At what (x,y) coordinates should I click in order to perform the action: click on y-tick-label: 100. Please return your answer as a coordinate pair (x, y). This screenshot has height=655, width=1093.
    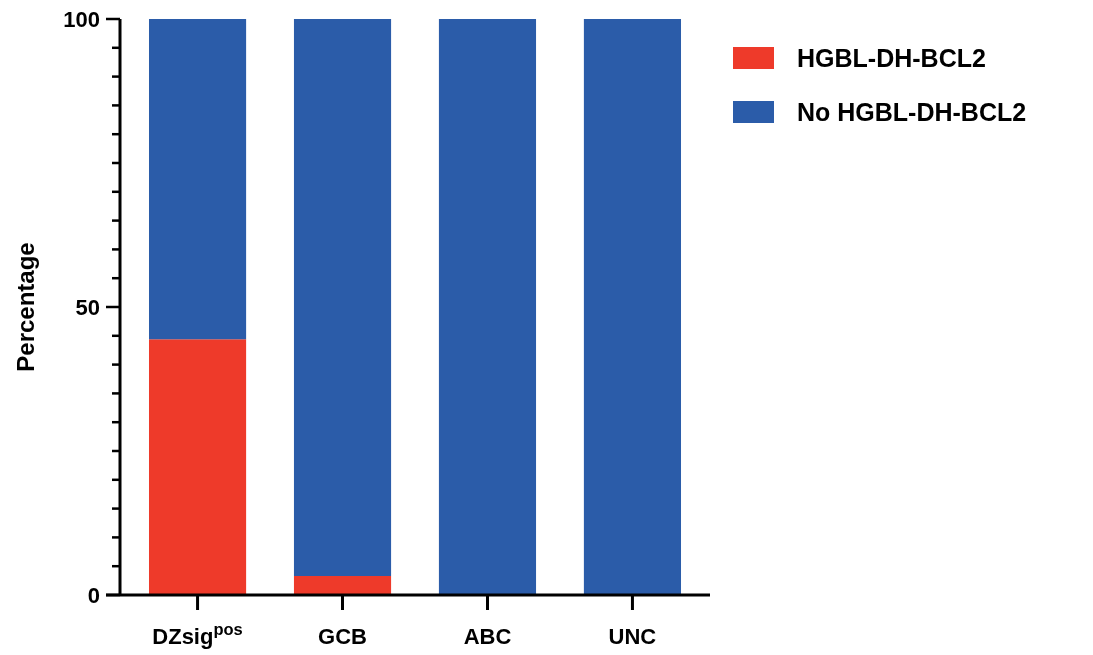
    Looking at the image, I should click on (81, 19).